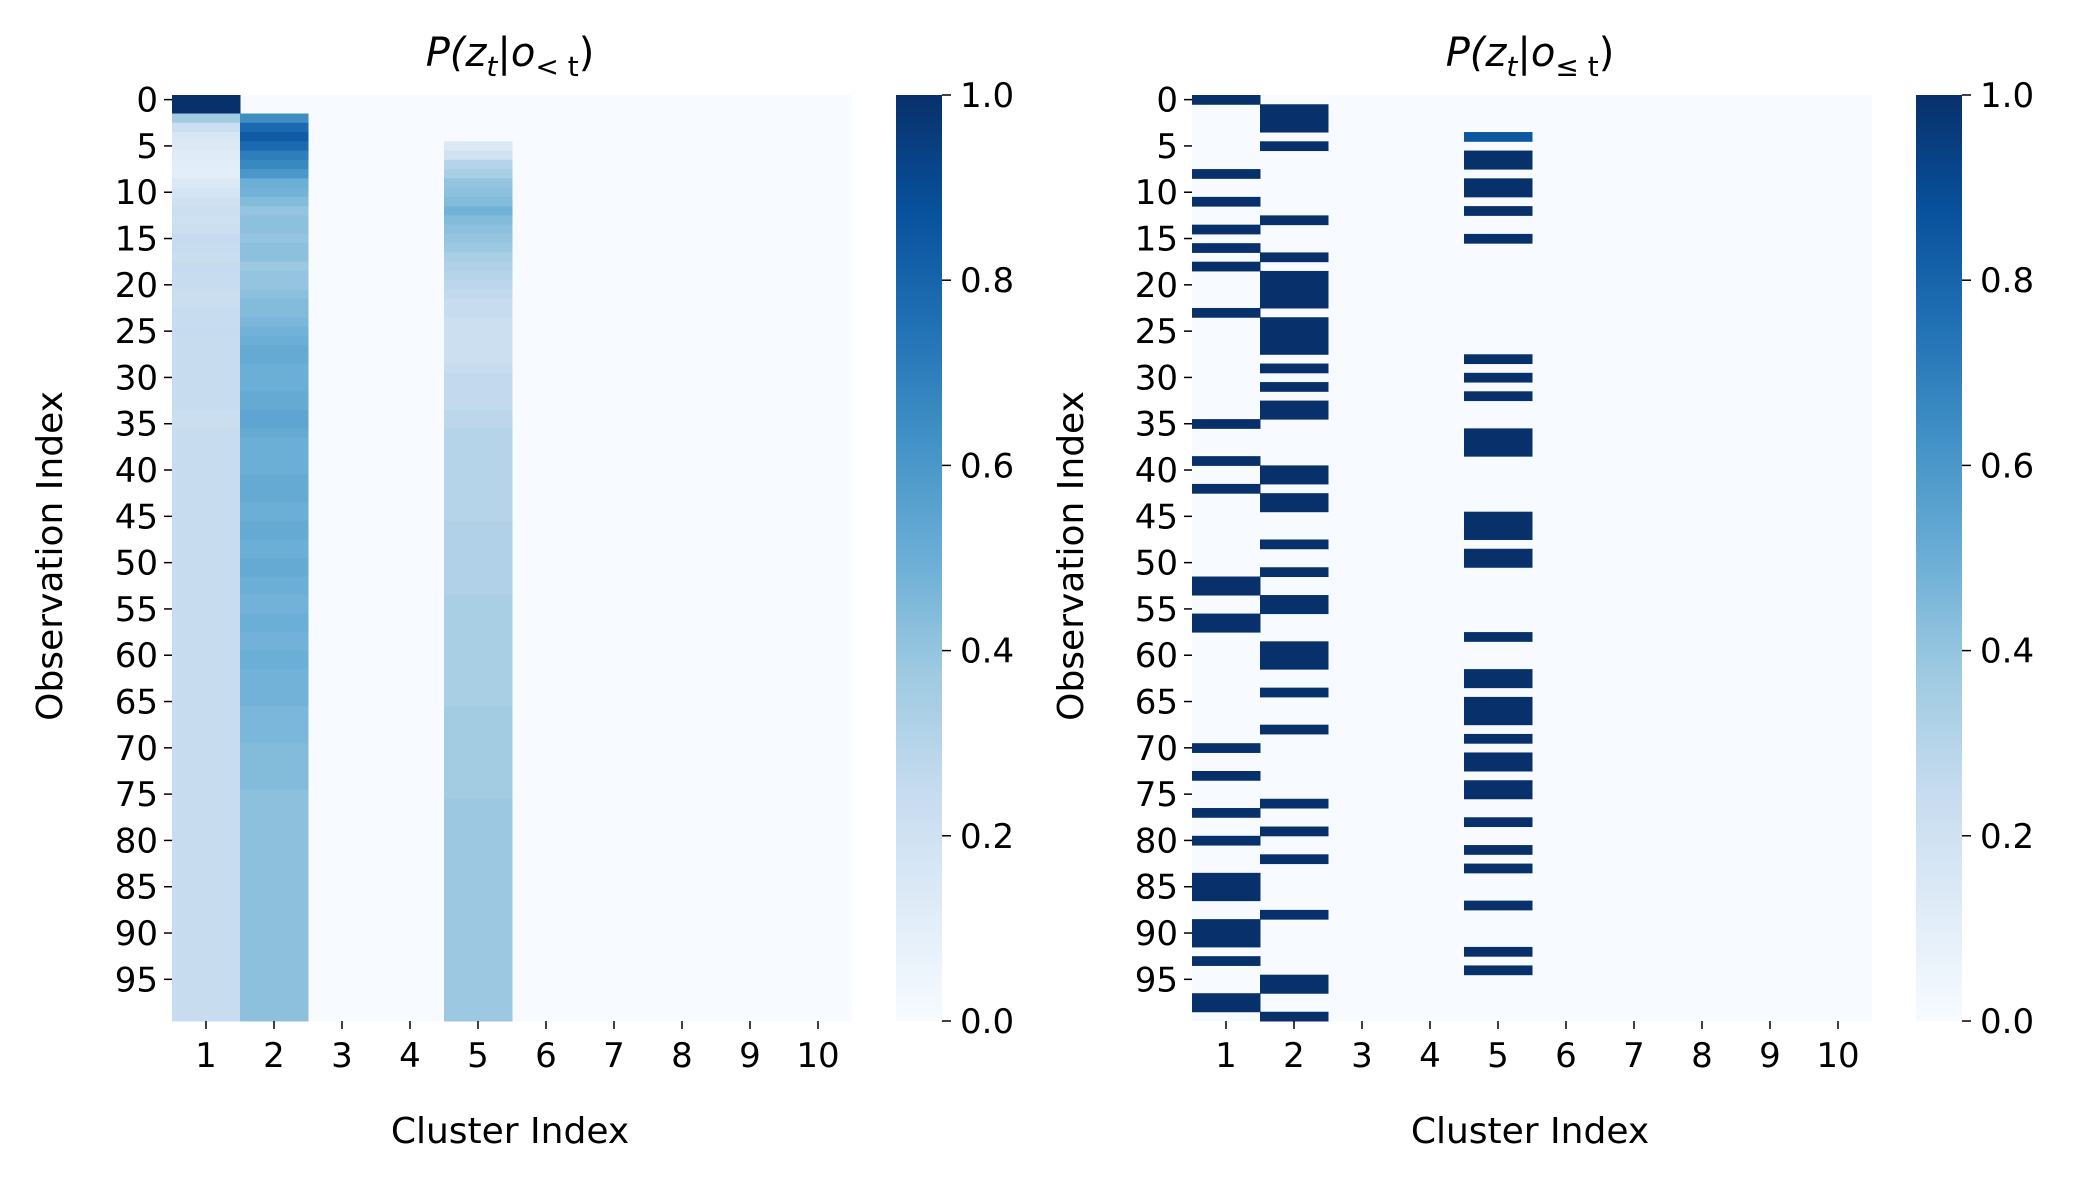 Image resolution: width=2075 pixels, height=1178 pixels. What do you see at coordinates (274, 683) in the screenshot?
I see `left-cell-r63-c2` at bounding box center [274, 683].